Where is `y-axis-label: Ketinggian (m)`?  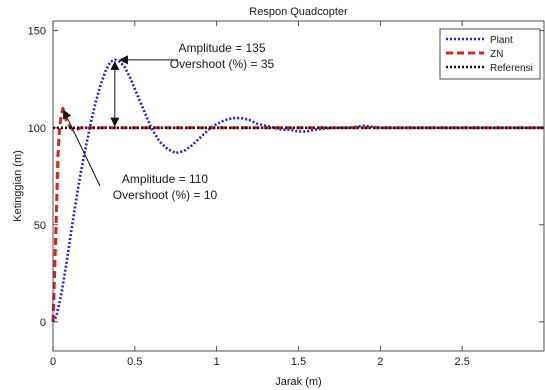 y-axis-label: Ketinggian (m) is located at coordinates (18, 186).